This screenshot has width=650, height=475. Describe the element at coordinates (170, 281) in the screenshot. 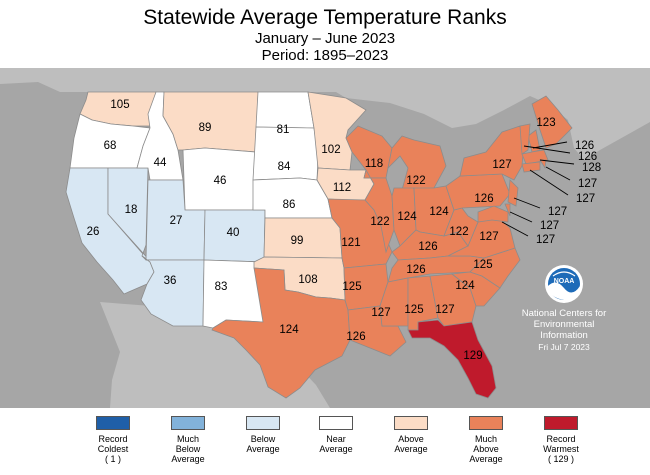

I see `rank-label-az: 36` at that location.